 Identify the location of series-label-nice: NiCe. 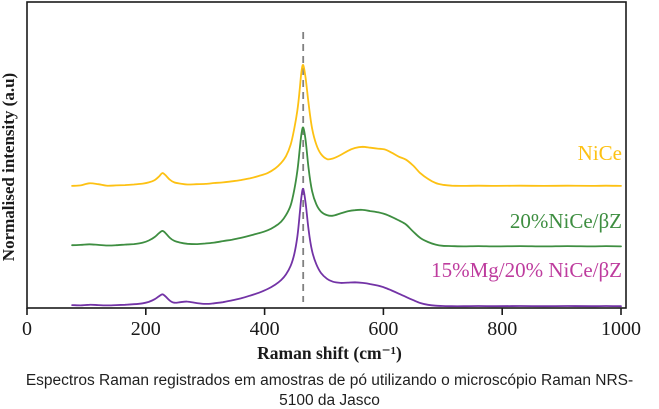
(600, 153).